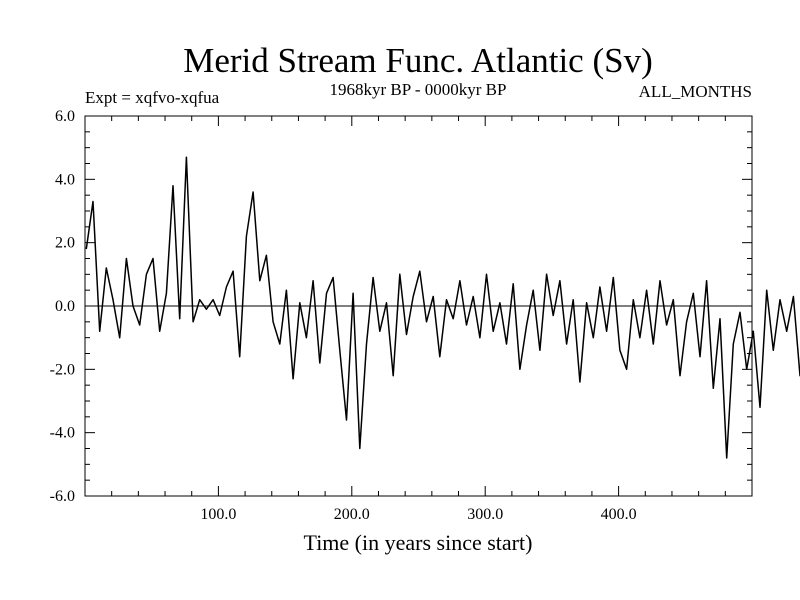 The image size is (800, 600). I want to click on months-label: ALL_MONTHS, so click(695, 91).